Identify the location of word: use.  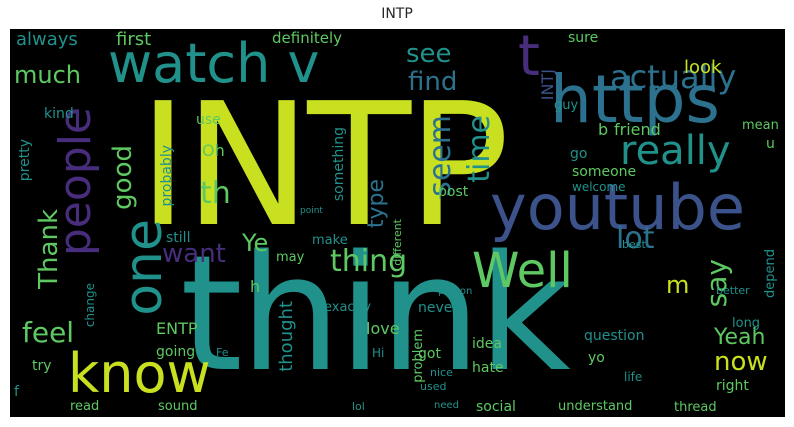
(208, 120).